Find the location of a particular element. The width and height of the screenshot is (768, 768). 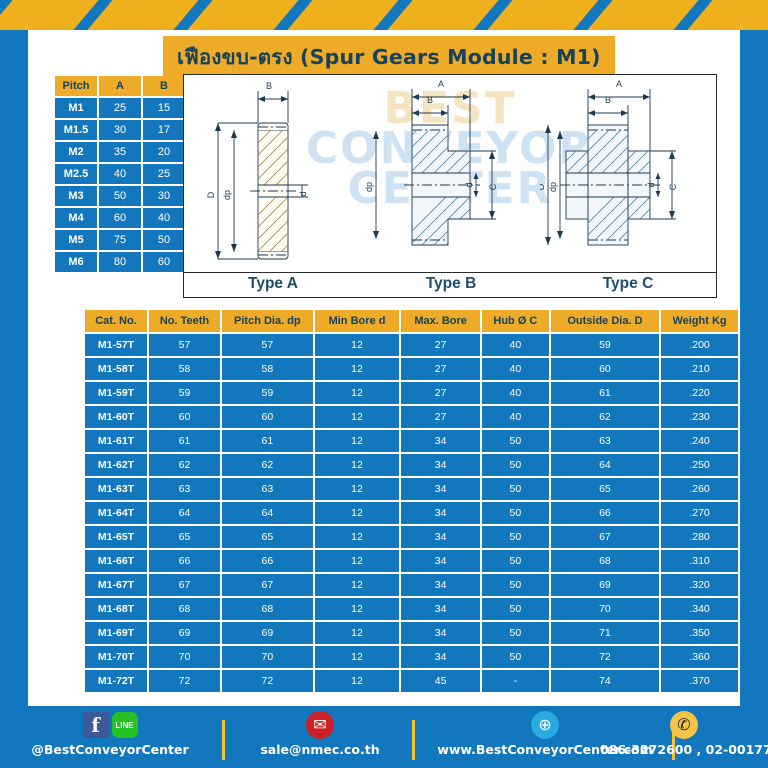

pitch-cell: 30 is located at coordinates (164, 196).